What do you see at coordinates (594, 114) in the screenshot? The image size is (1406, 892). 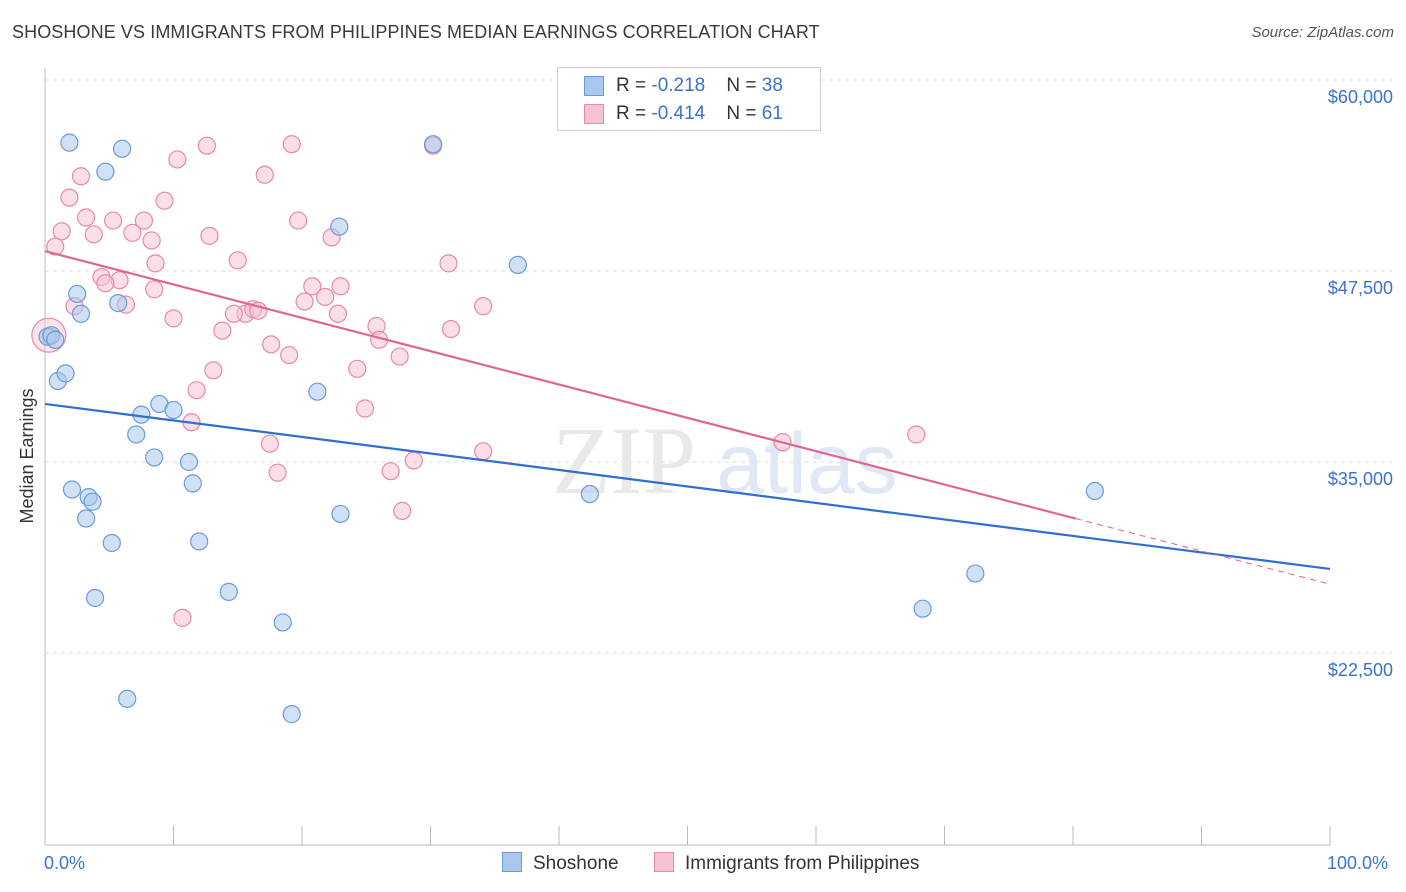 I see `legend-swatch-philippines` at bounding box center [594, 114].